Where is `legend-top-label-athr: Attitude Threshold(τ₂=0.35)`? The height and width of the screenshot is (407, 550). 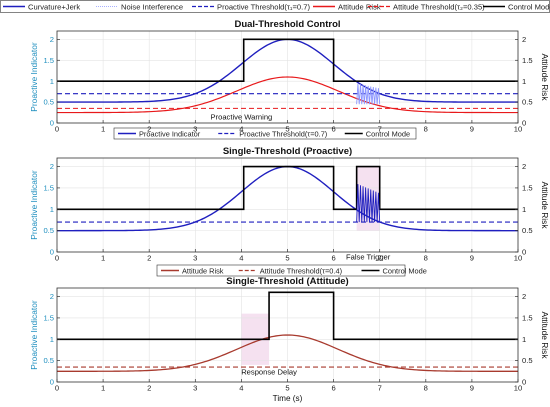
legend-top-label-athr: Attitude Threshold(τ₂=0.35) is located at coordinates (439, 6).